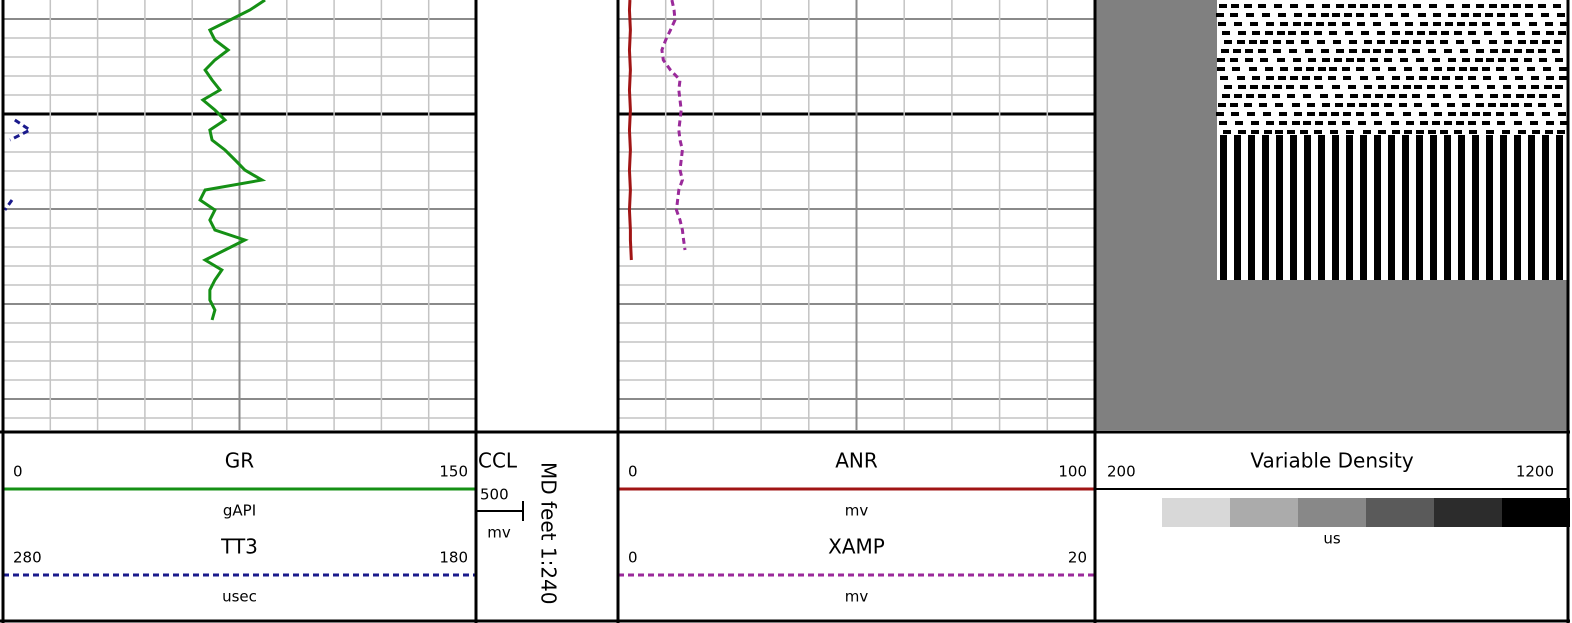 This screenshot has height=623, width=1572. Describe the element at coordinates (239, 597) in the screenshot. I see `curve-unit: usec` at that location.